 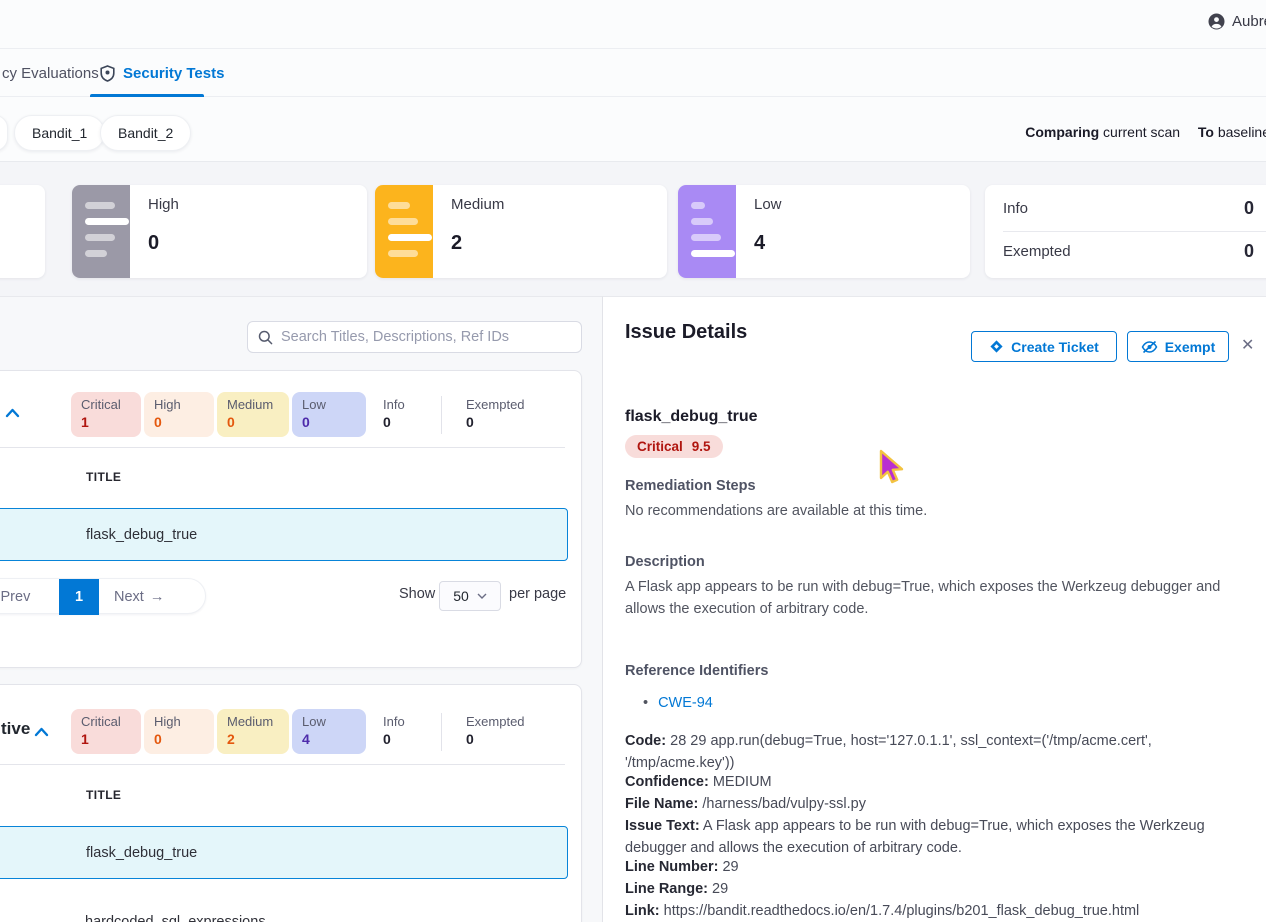 I want to click on chip-low: Low 4, so click(x=329, y=731).